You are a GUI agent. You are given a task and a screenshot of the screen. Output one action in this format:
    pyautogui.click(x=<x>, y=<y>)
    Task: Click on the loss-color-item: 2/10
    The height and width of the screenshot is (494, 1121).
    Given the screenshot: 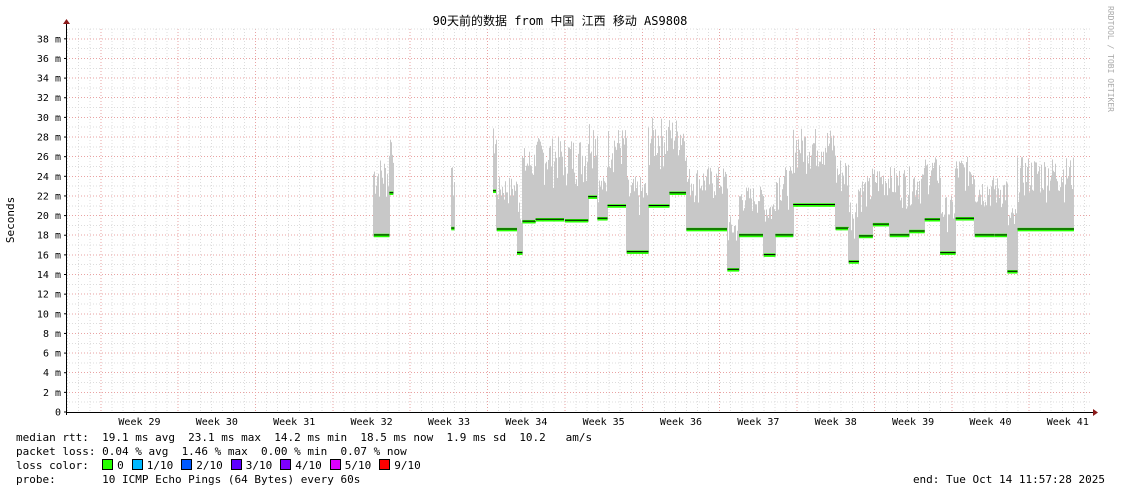 What is the action you would take?
    pyautogui.click(x=202, y=465)
    